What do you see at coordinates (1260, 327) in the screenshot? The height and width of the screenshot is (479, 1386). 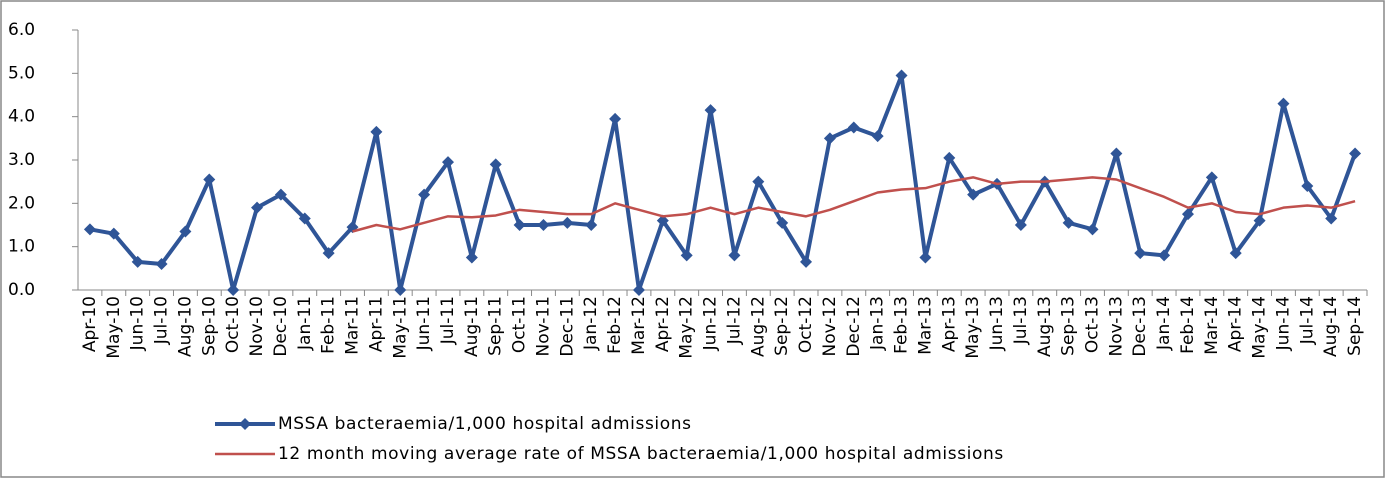 I see `x-tick-label: May-14` at bounding box center [1260, 327].